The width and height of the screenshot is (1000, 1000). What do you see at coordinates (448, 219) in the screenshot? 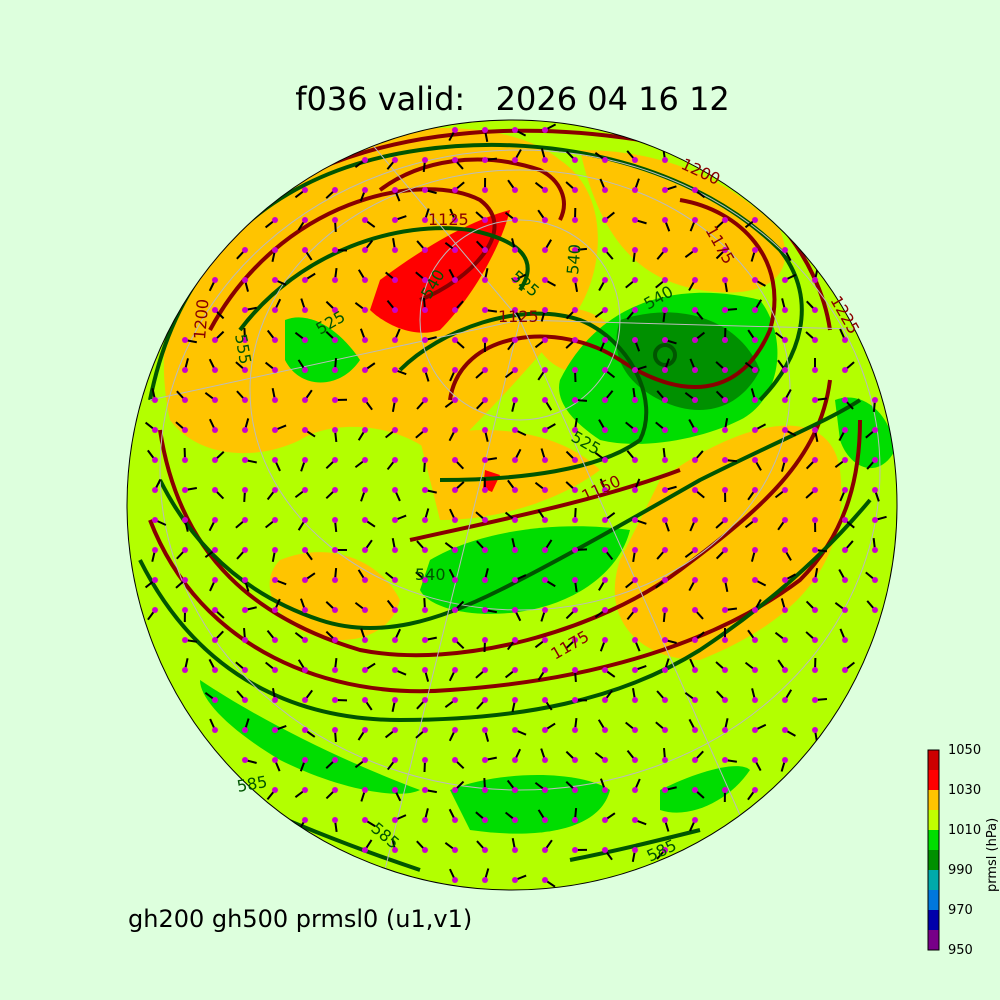
I see `gh200-label: 1125` at bounding box center [448, 219].